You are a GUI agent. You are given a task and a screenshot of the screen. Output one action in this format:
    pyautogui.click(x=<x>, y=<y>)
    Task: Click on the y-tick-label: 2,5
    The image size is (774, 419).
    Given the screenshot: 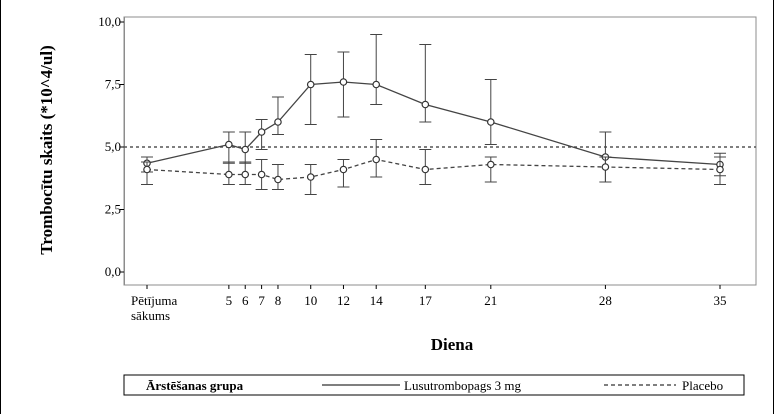 What is the action you would take?
    pyautogui.click(x=113, y=209)
    